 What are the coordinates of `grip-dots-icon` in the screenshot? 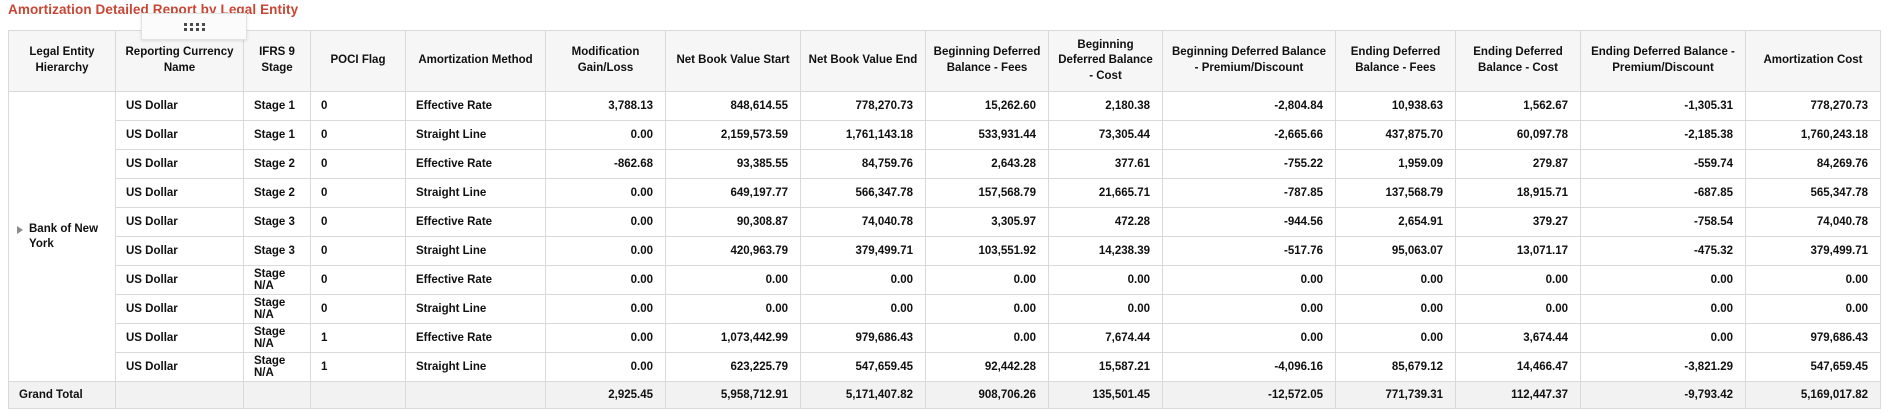 It's located at (194, 26).